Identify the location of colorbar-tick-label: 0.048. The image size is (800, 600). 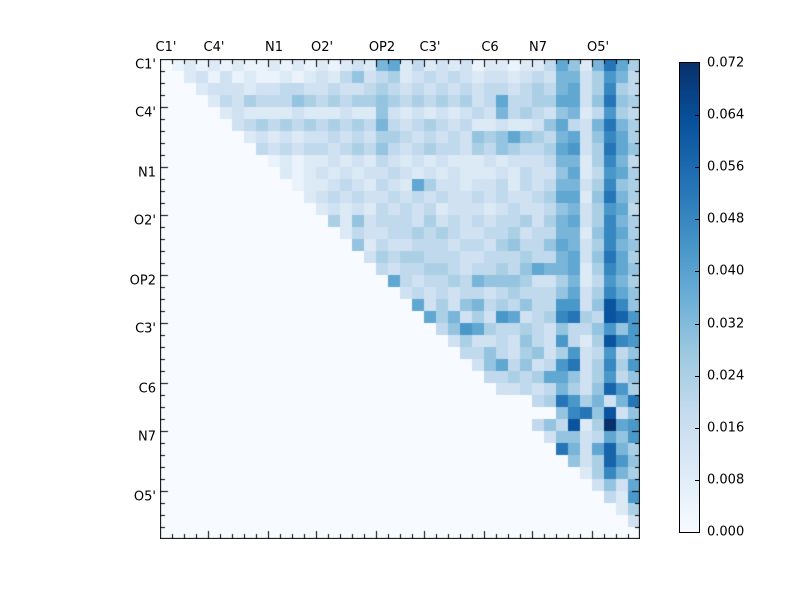
(726, 219).